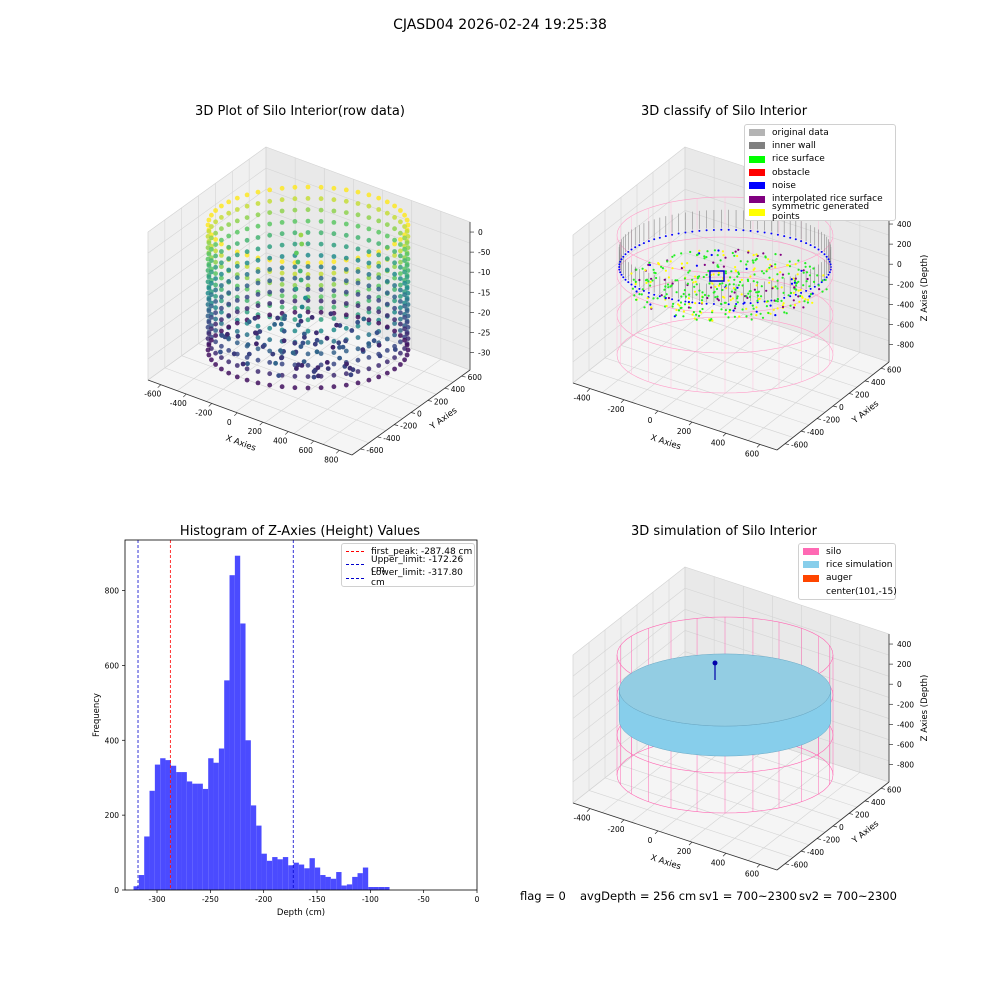 The height and width of the screenshot is (1000, 1000). What do you see at coordinates (300, 531) in the screenshot?
I see `histogram-title: Histogram of Z-Axies (Height) Values` at bounding box center [300, 531].